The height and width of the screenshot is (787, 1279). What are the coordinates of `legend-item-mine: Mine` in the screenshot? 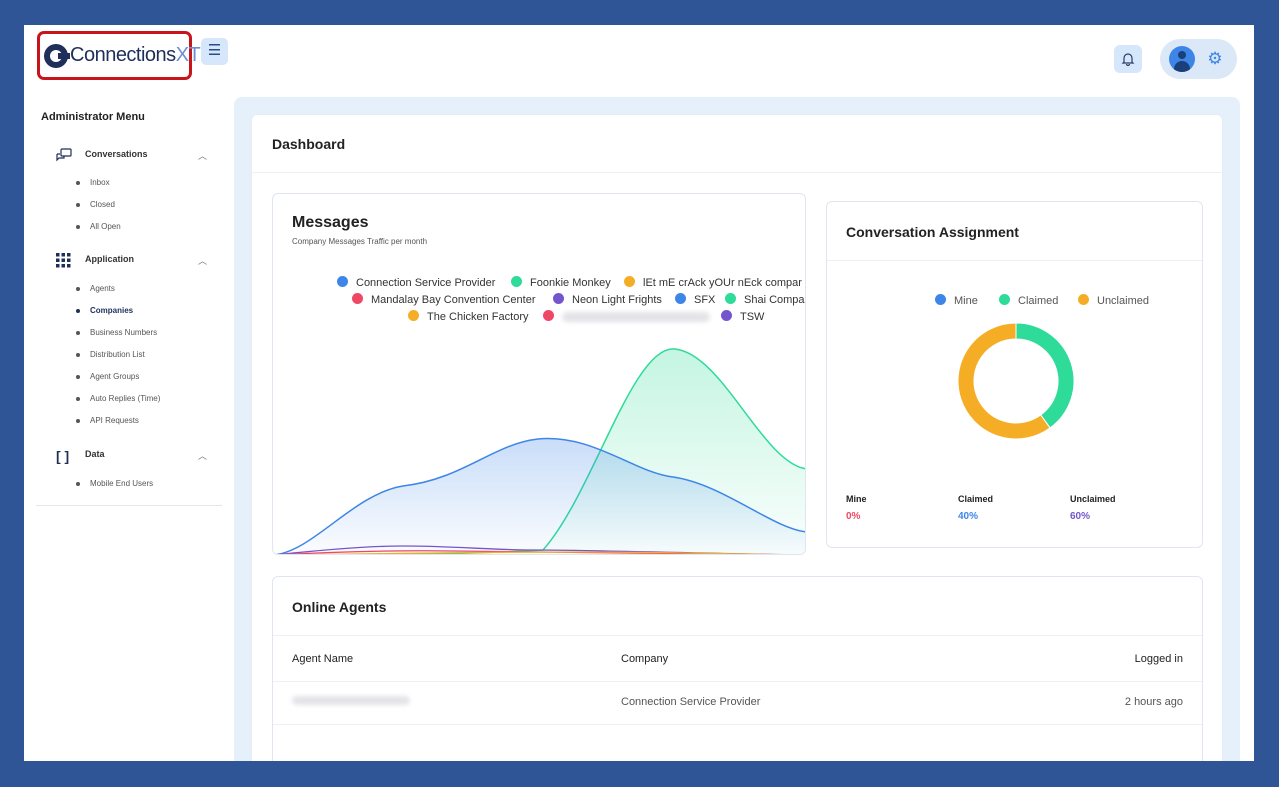 It's located at (956, 300).